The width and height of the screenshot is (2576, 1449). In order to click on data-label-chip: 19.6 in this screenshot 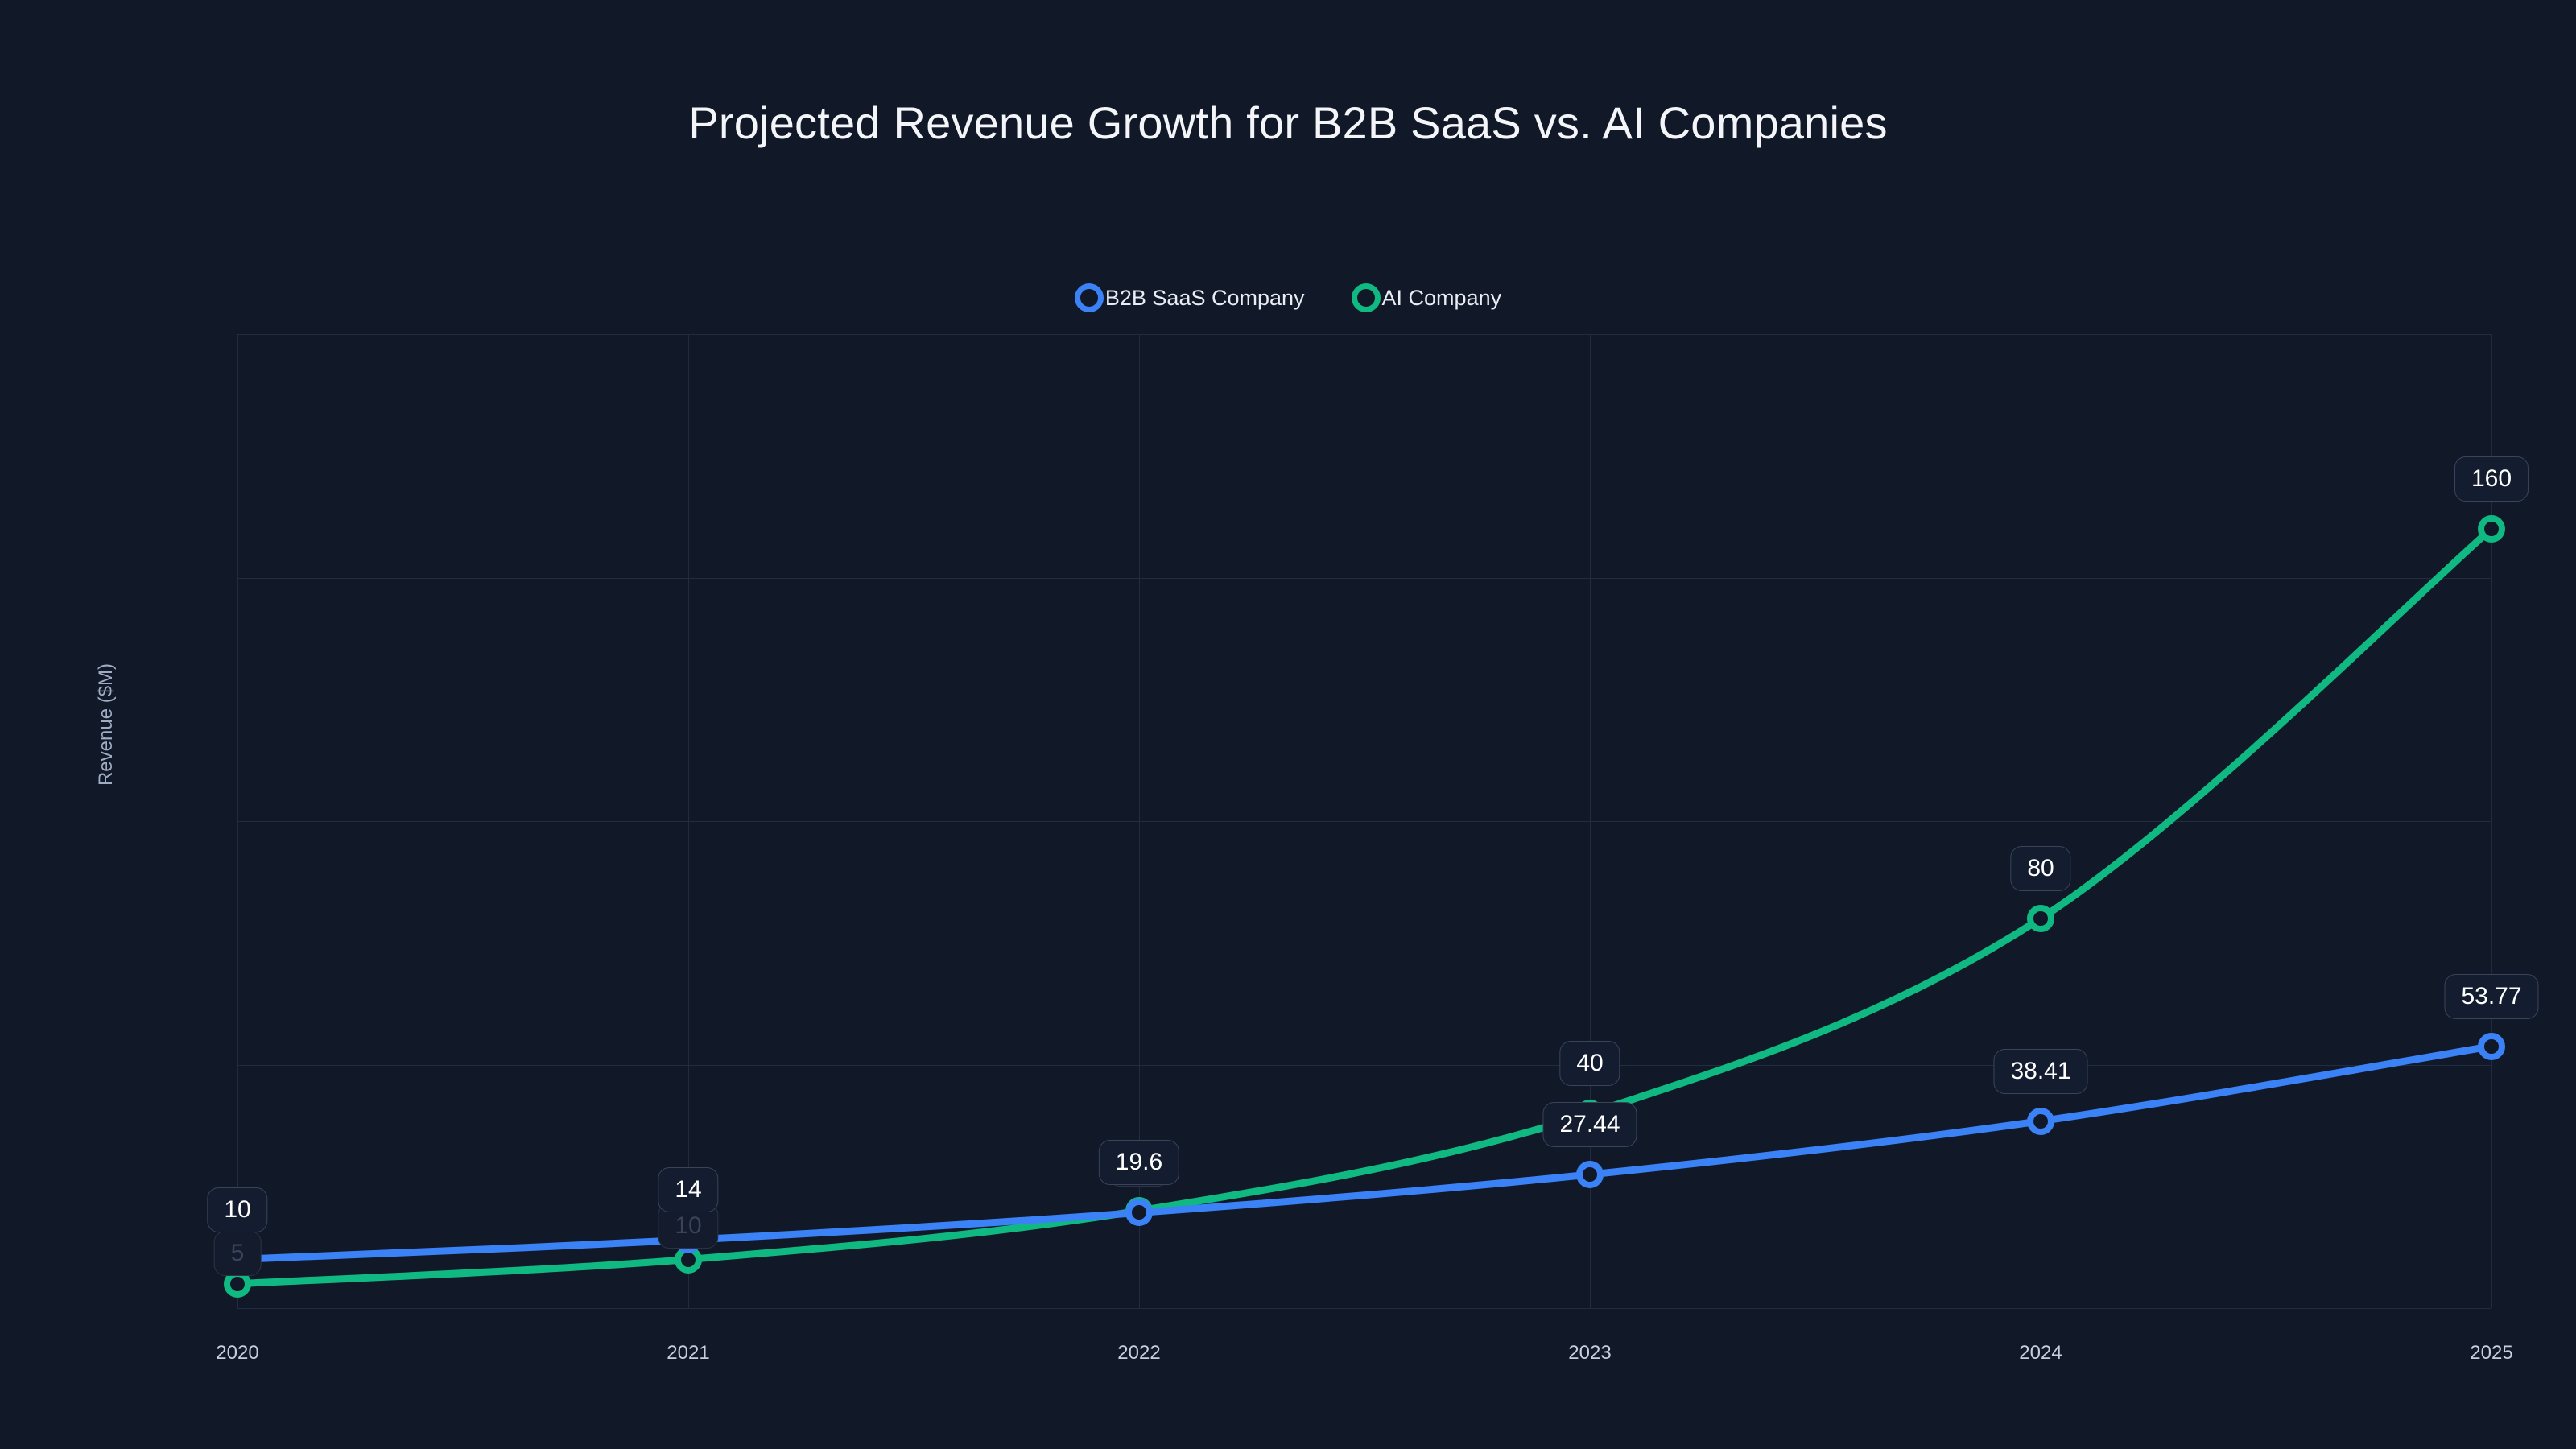, I will do `click(1139, 1163)`.